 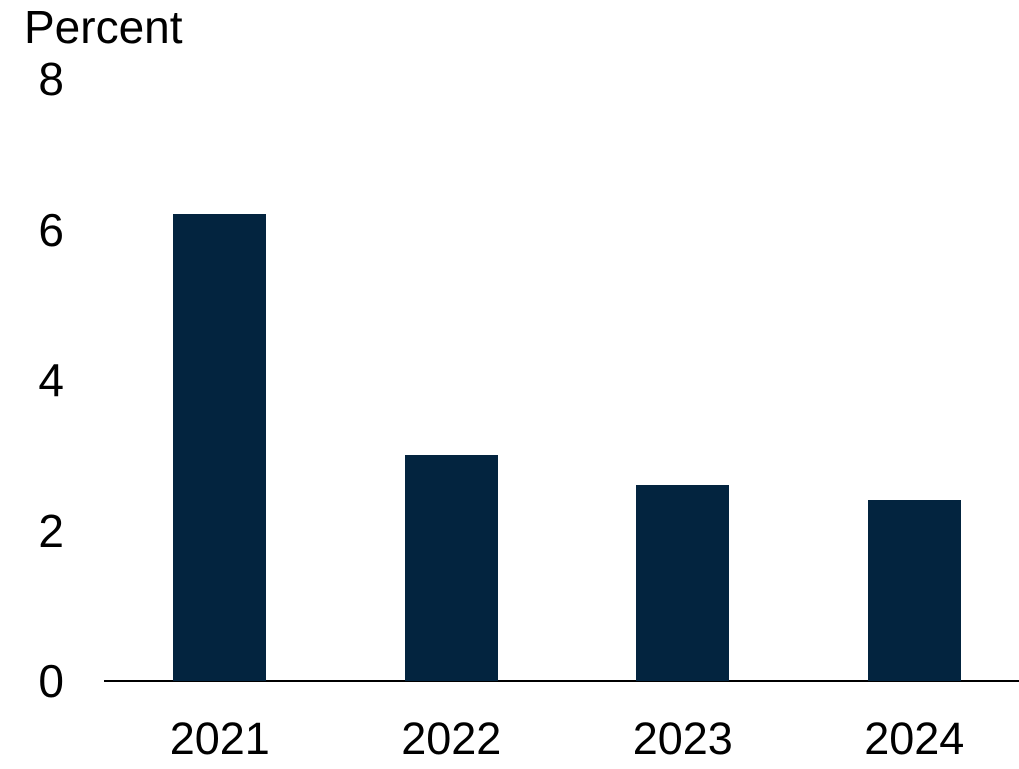 I want to click on bar-2023, so click(x=683, y=583).